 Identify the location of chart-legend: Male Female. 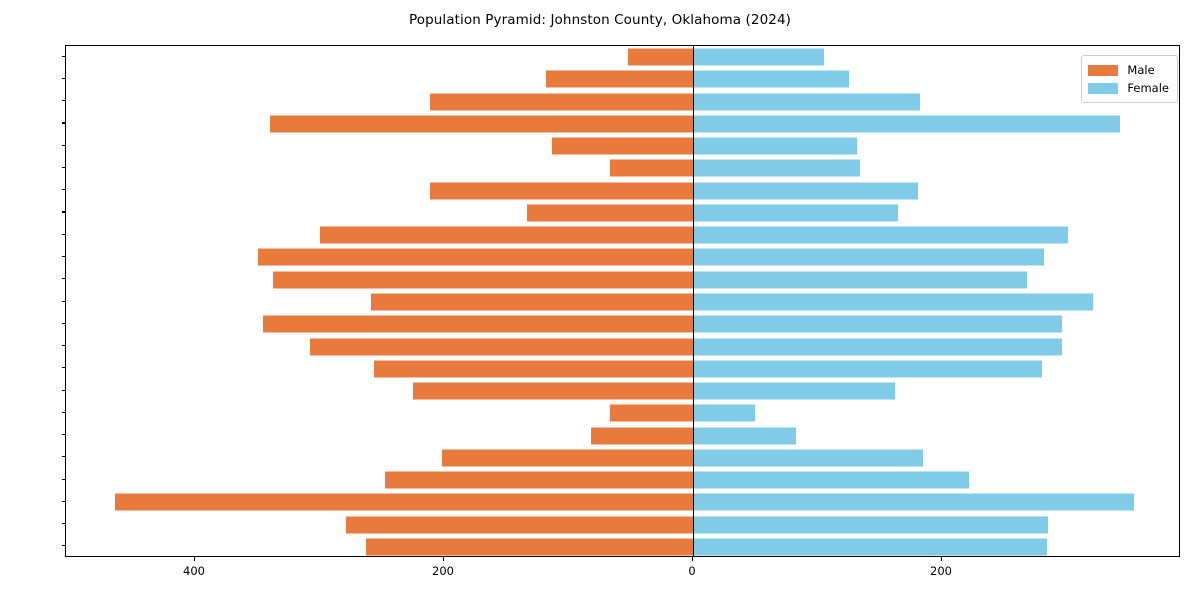
(1129, 79).